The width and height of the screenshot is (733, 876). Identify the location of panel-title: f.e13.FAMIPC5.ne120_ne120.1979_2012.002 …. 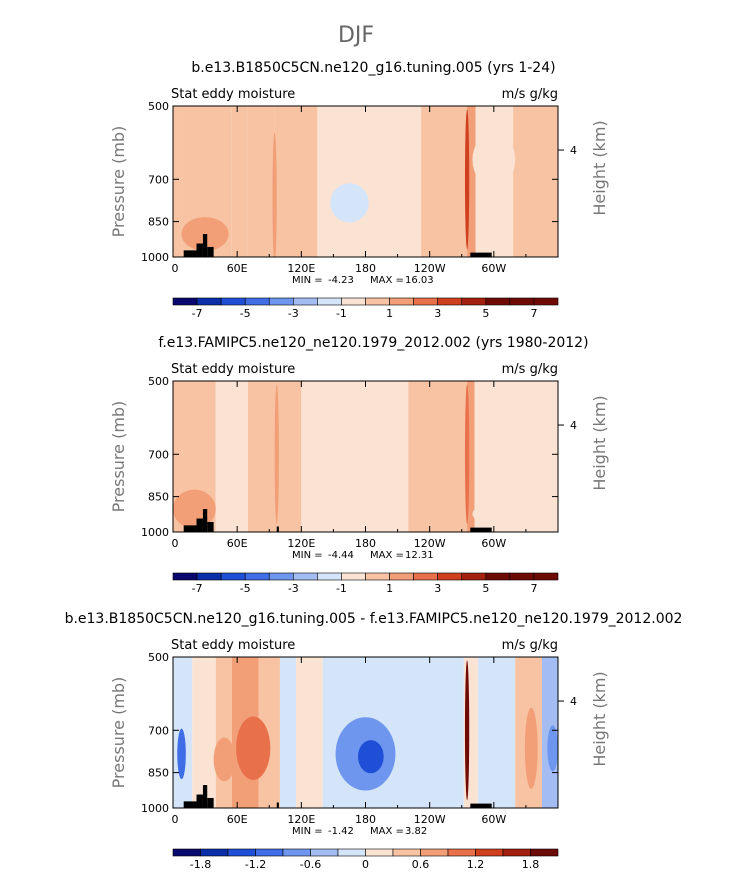
(373, 343).